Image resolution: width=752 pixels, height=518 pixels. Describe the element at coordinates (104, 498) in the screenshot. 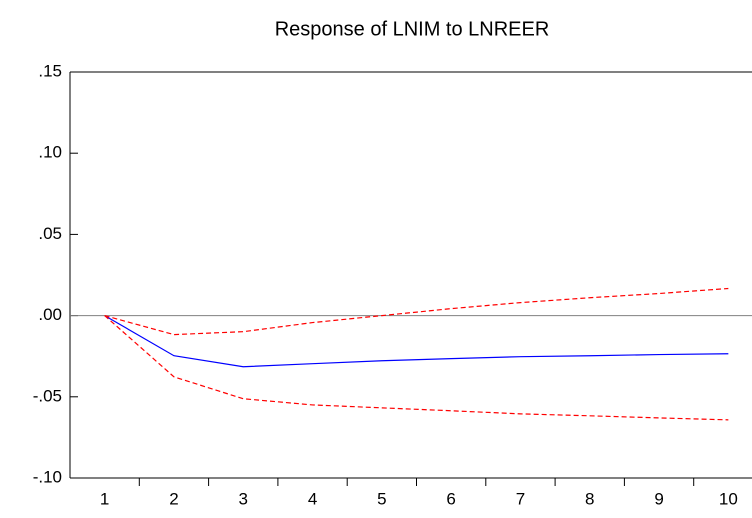

I see `x-tick-label: 1` at that location.